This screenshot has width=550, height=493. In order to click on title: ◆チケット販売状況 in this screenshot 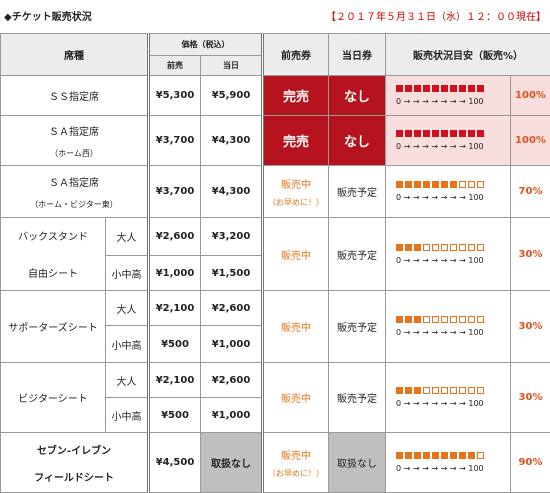, I will do `click(48, 15)`.